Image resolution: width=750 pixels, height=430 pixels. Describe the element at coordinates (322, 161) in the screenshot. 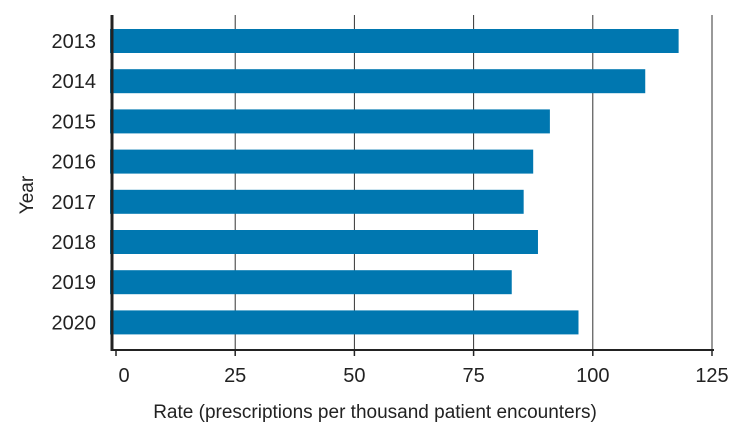

I see `bar-2016` at that location.